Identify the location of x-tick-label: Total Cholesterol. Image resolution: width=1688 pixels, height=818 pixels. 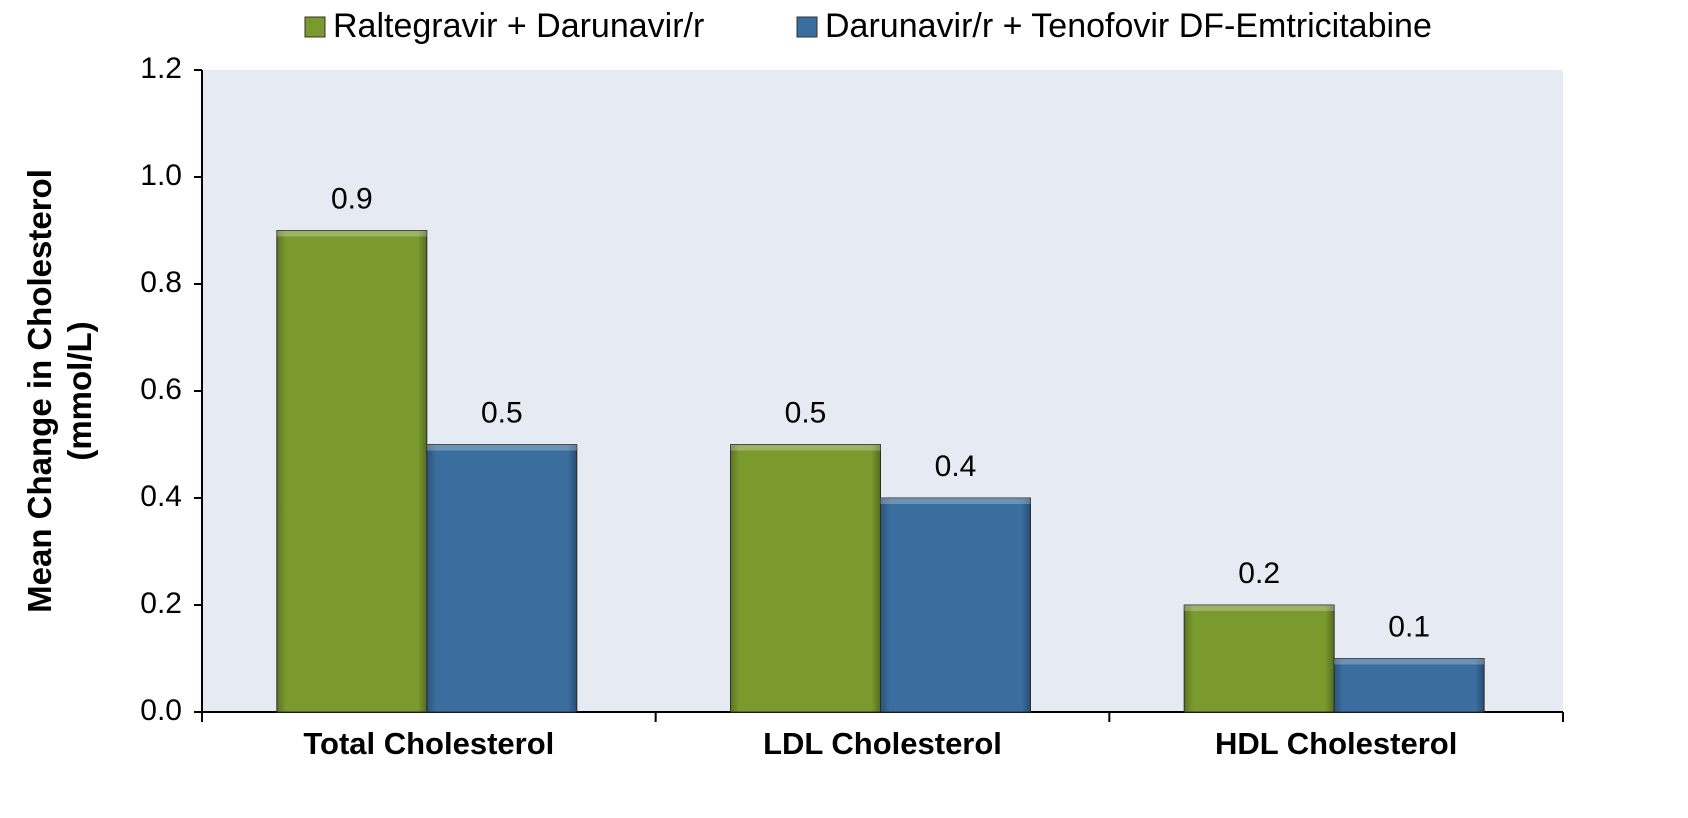
(428, 743).